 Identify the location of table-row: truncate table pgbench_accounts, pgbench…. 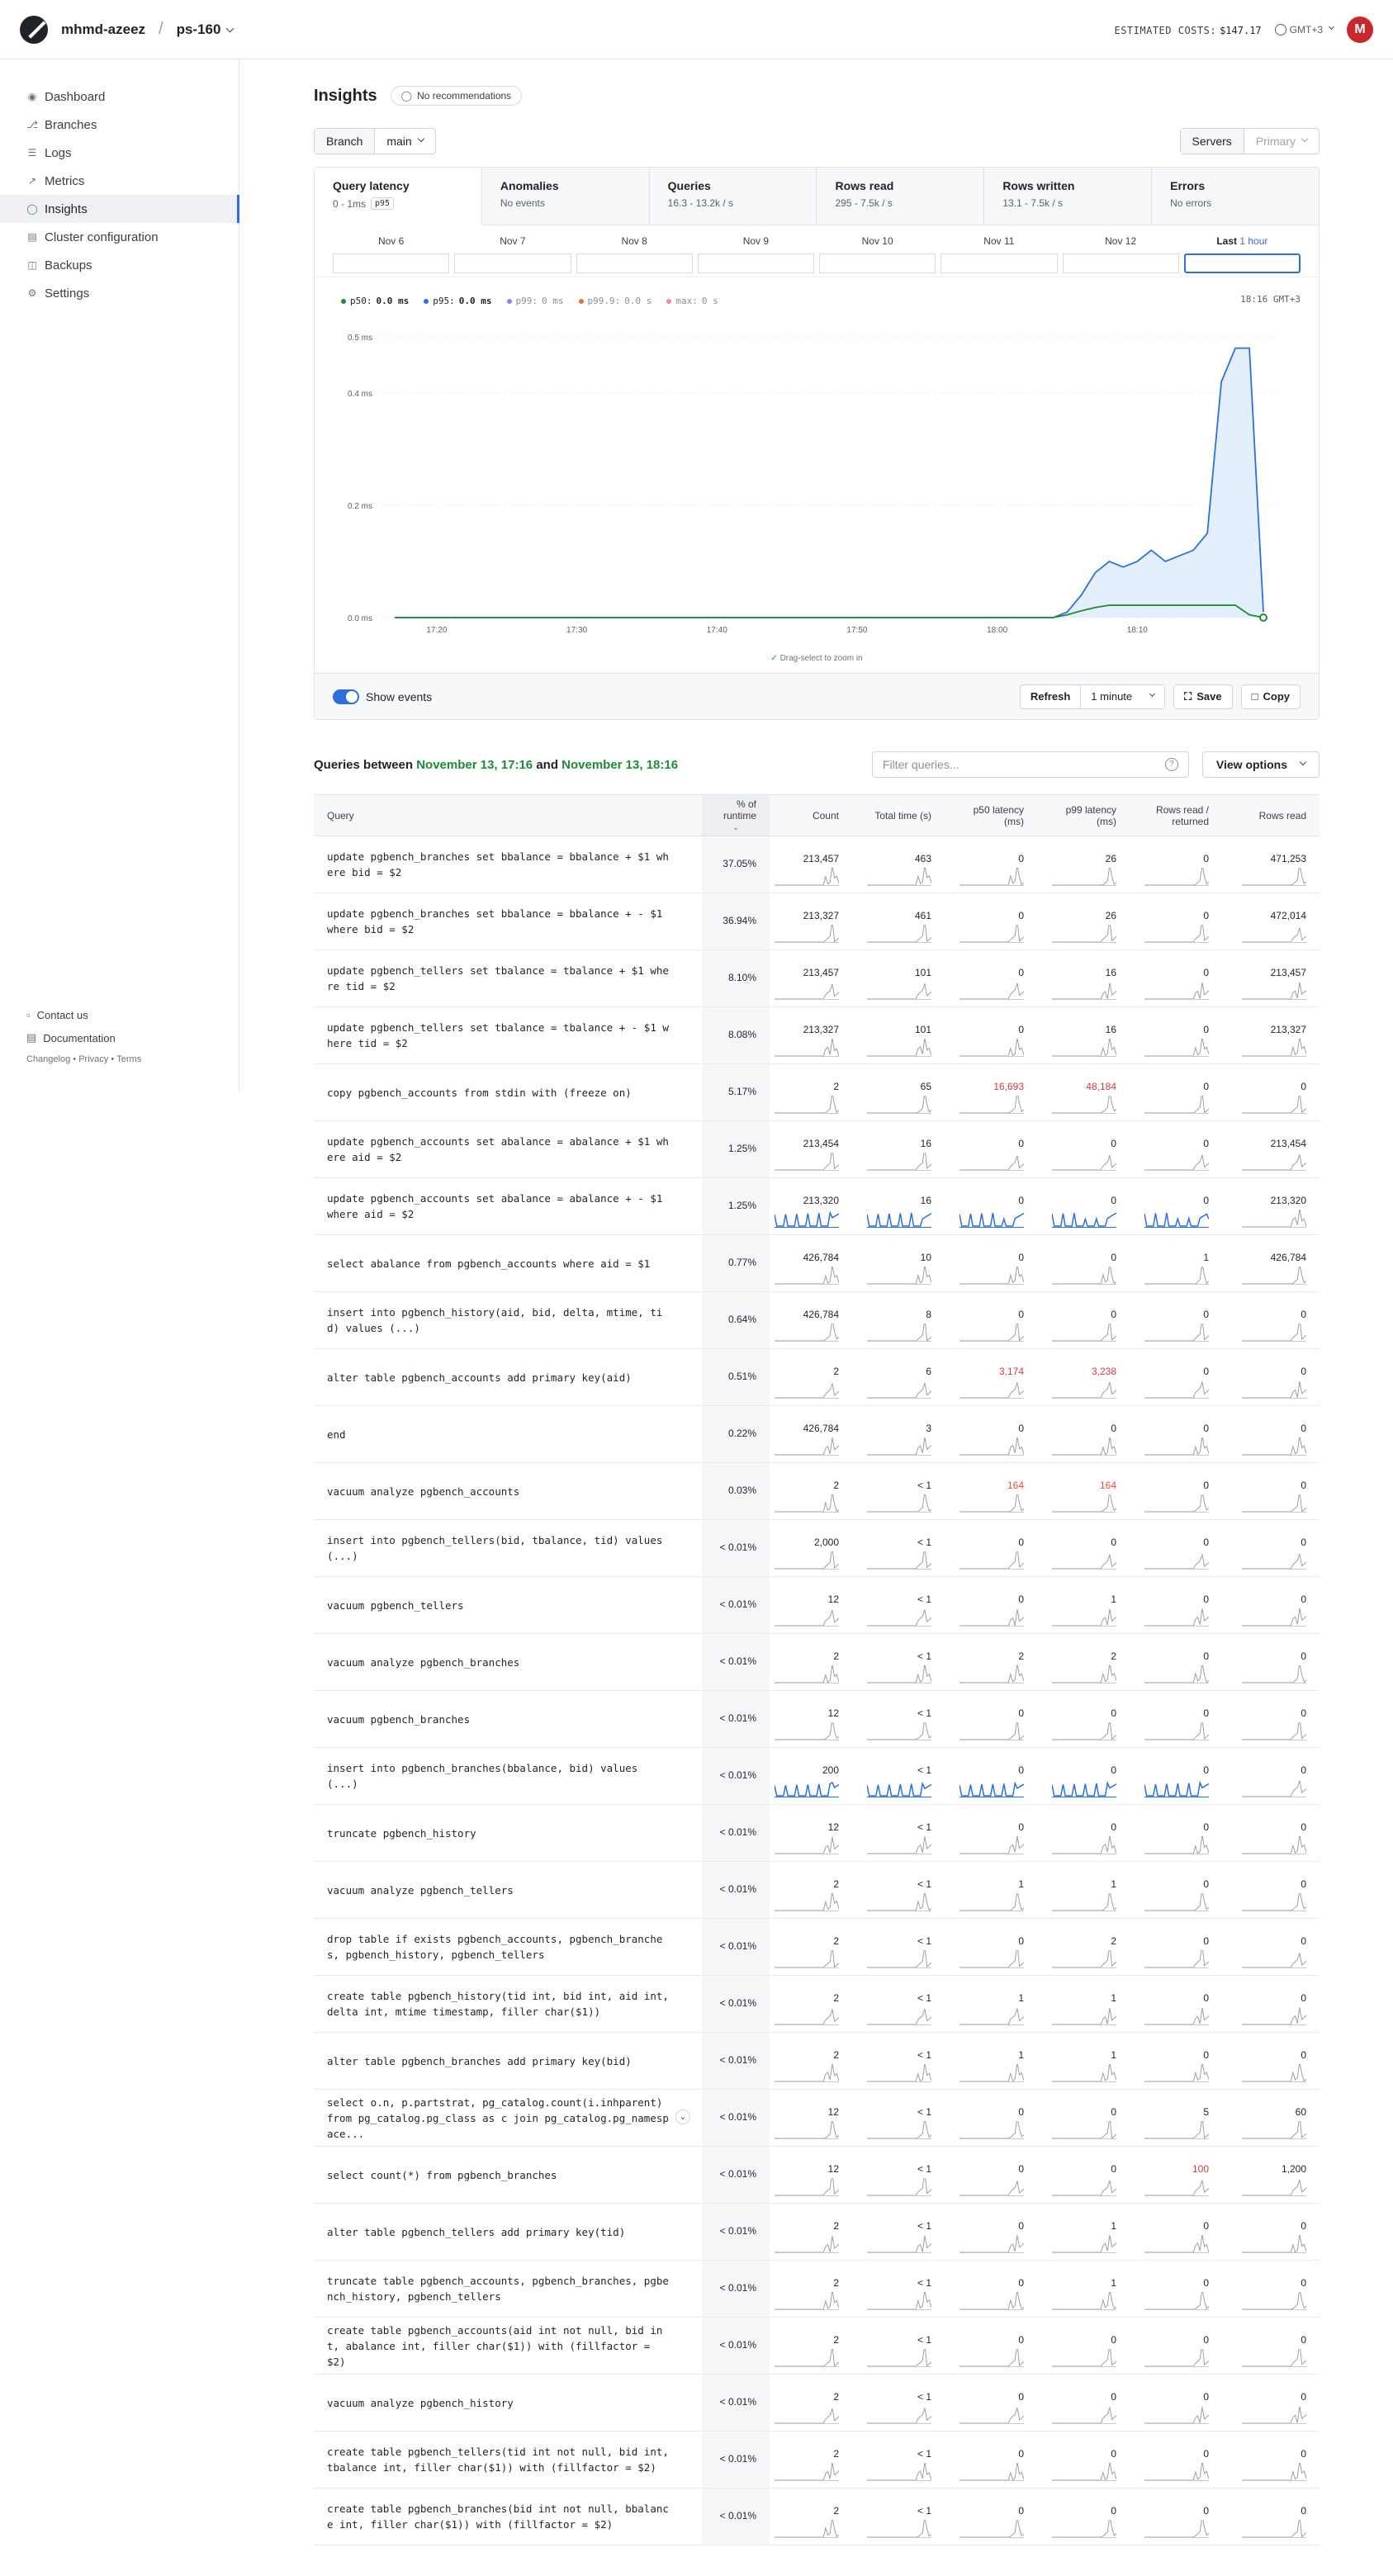
(817, 2289).